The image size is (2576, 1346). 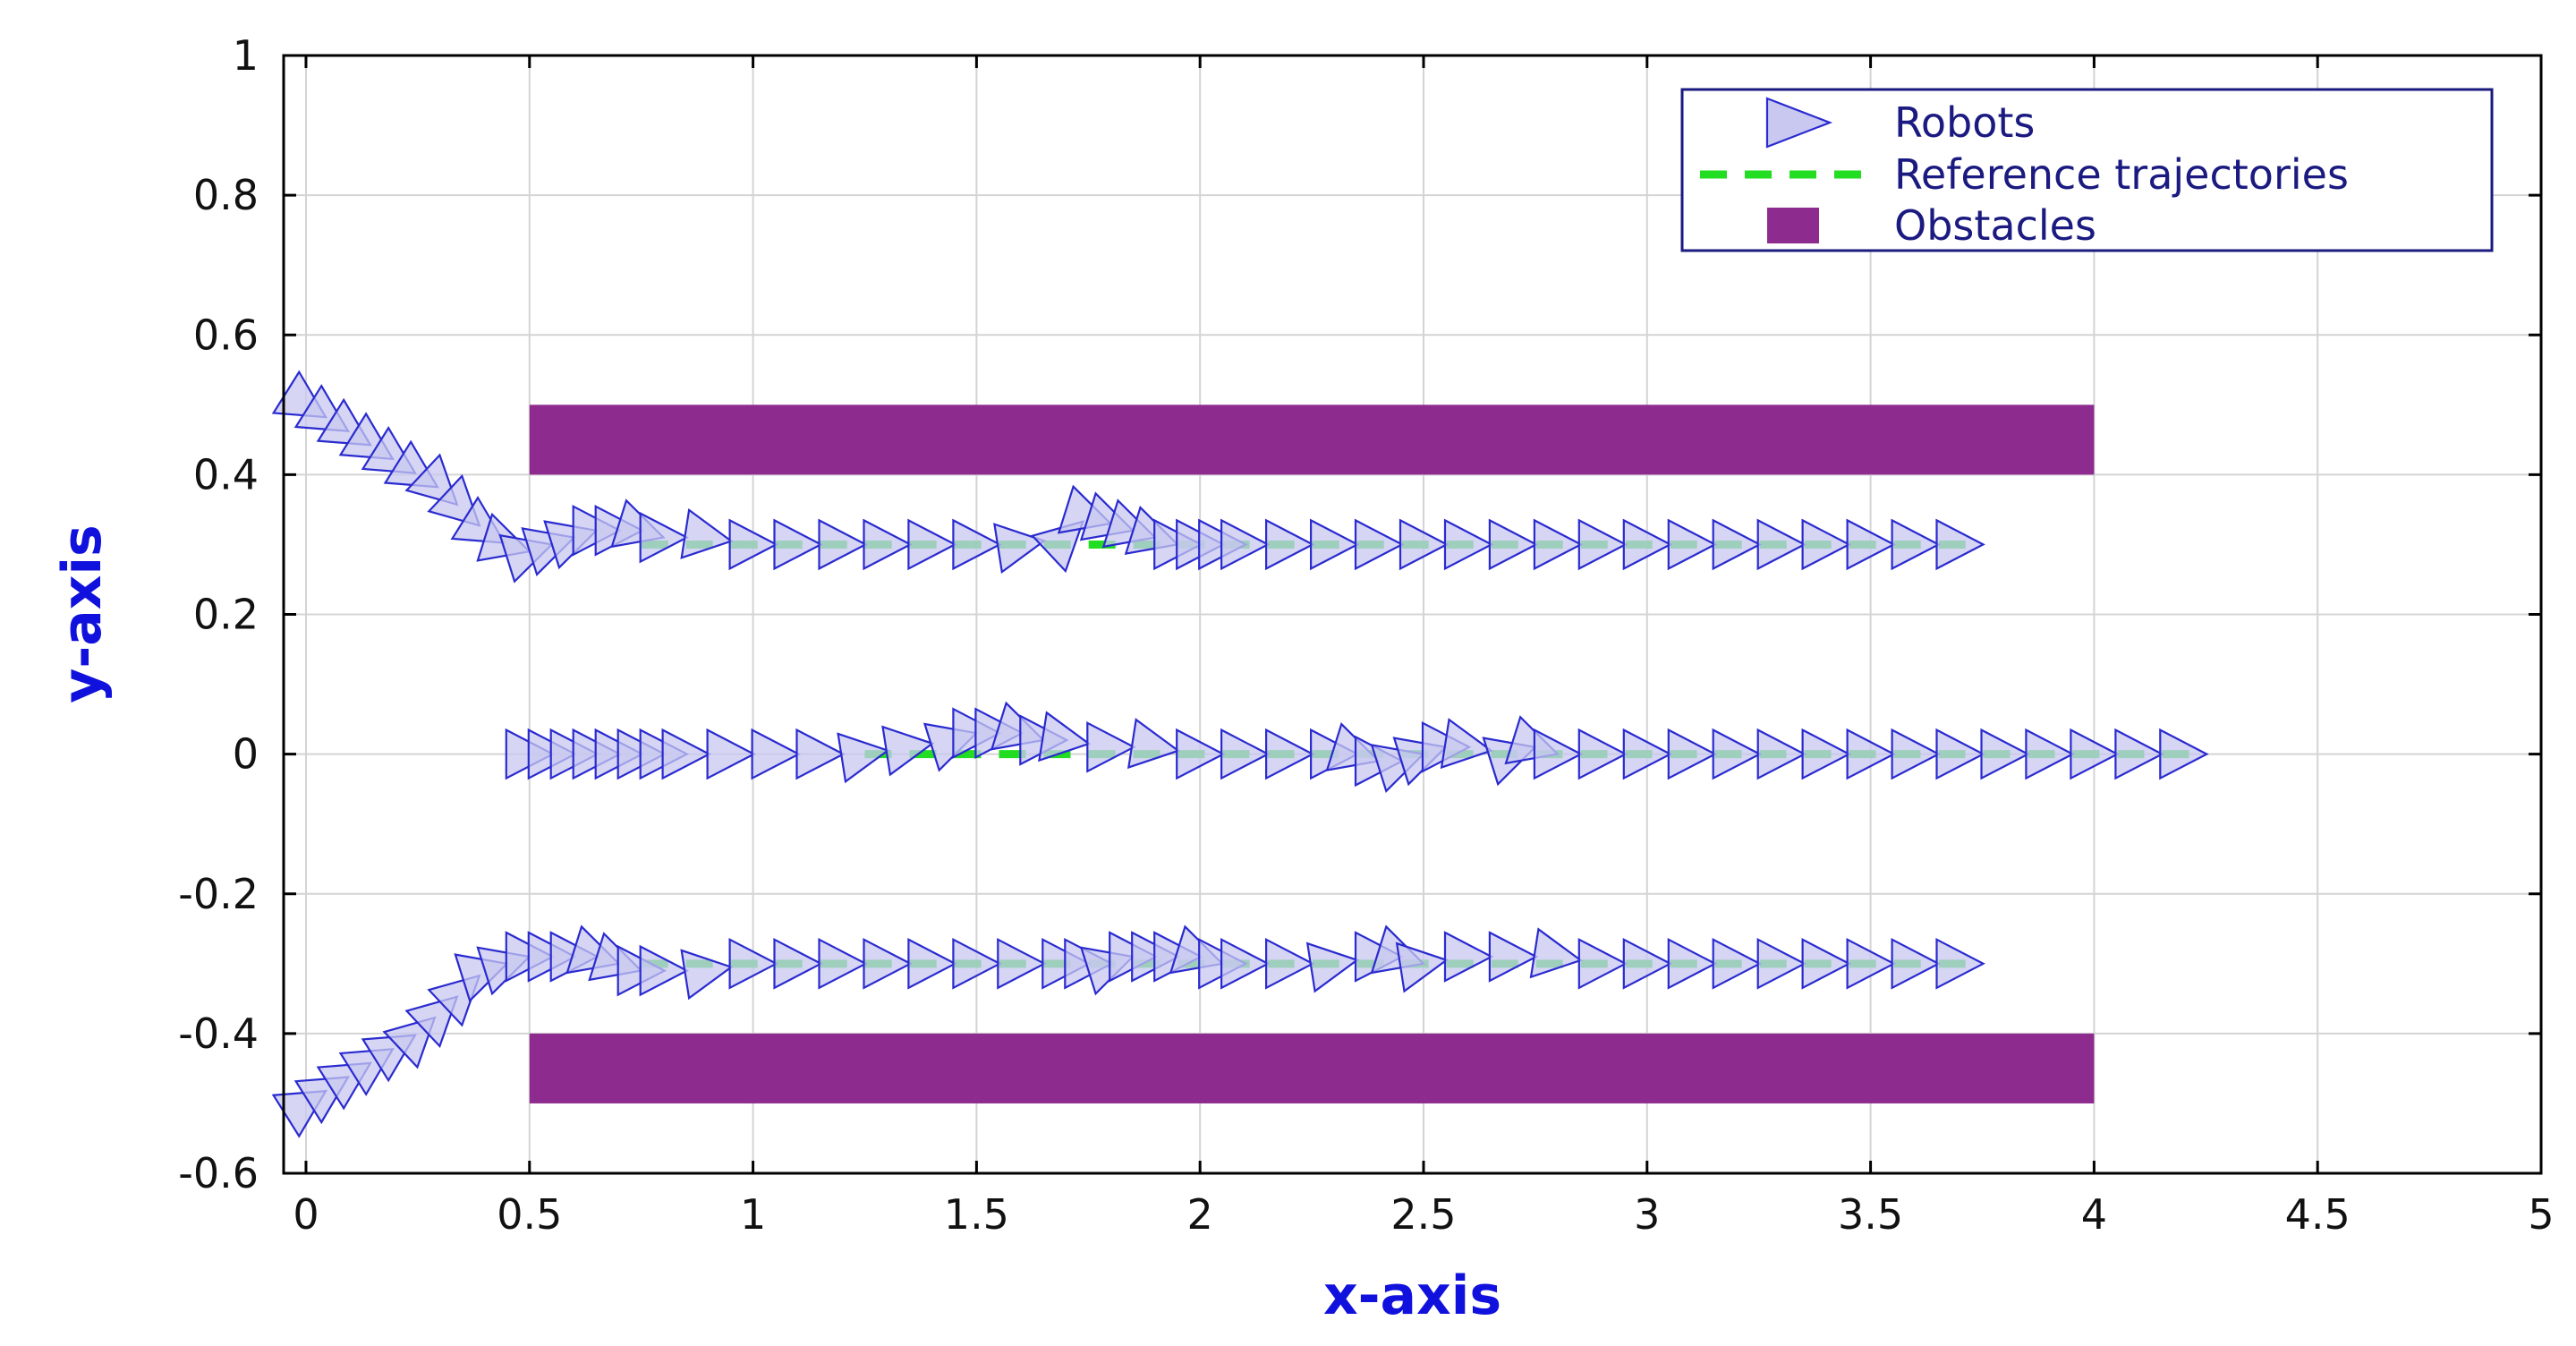 What do you see at coordinates (218, 894) in the screenshot?
I see `y-tick-label: -0.2` at bounding box center [218, 894].